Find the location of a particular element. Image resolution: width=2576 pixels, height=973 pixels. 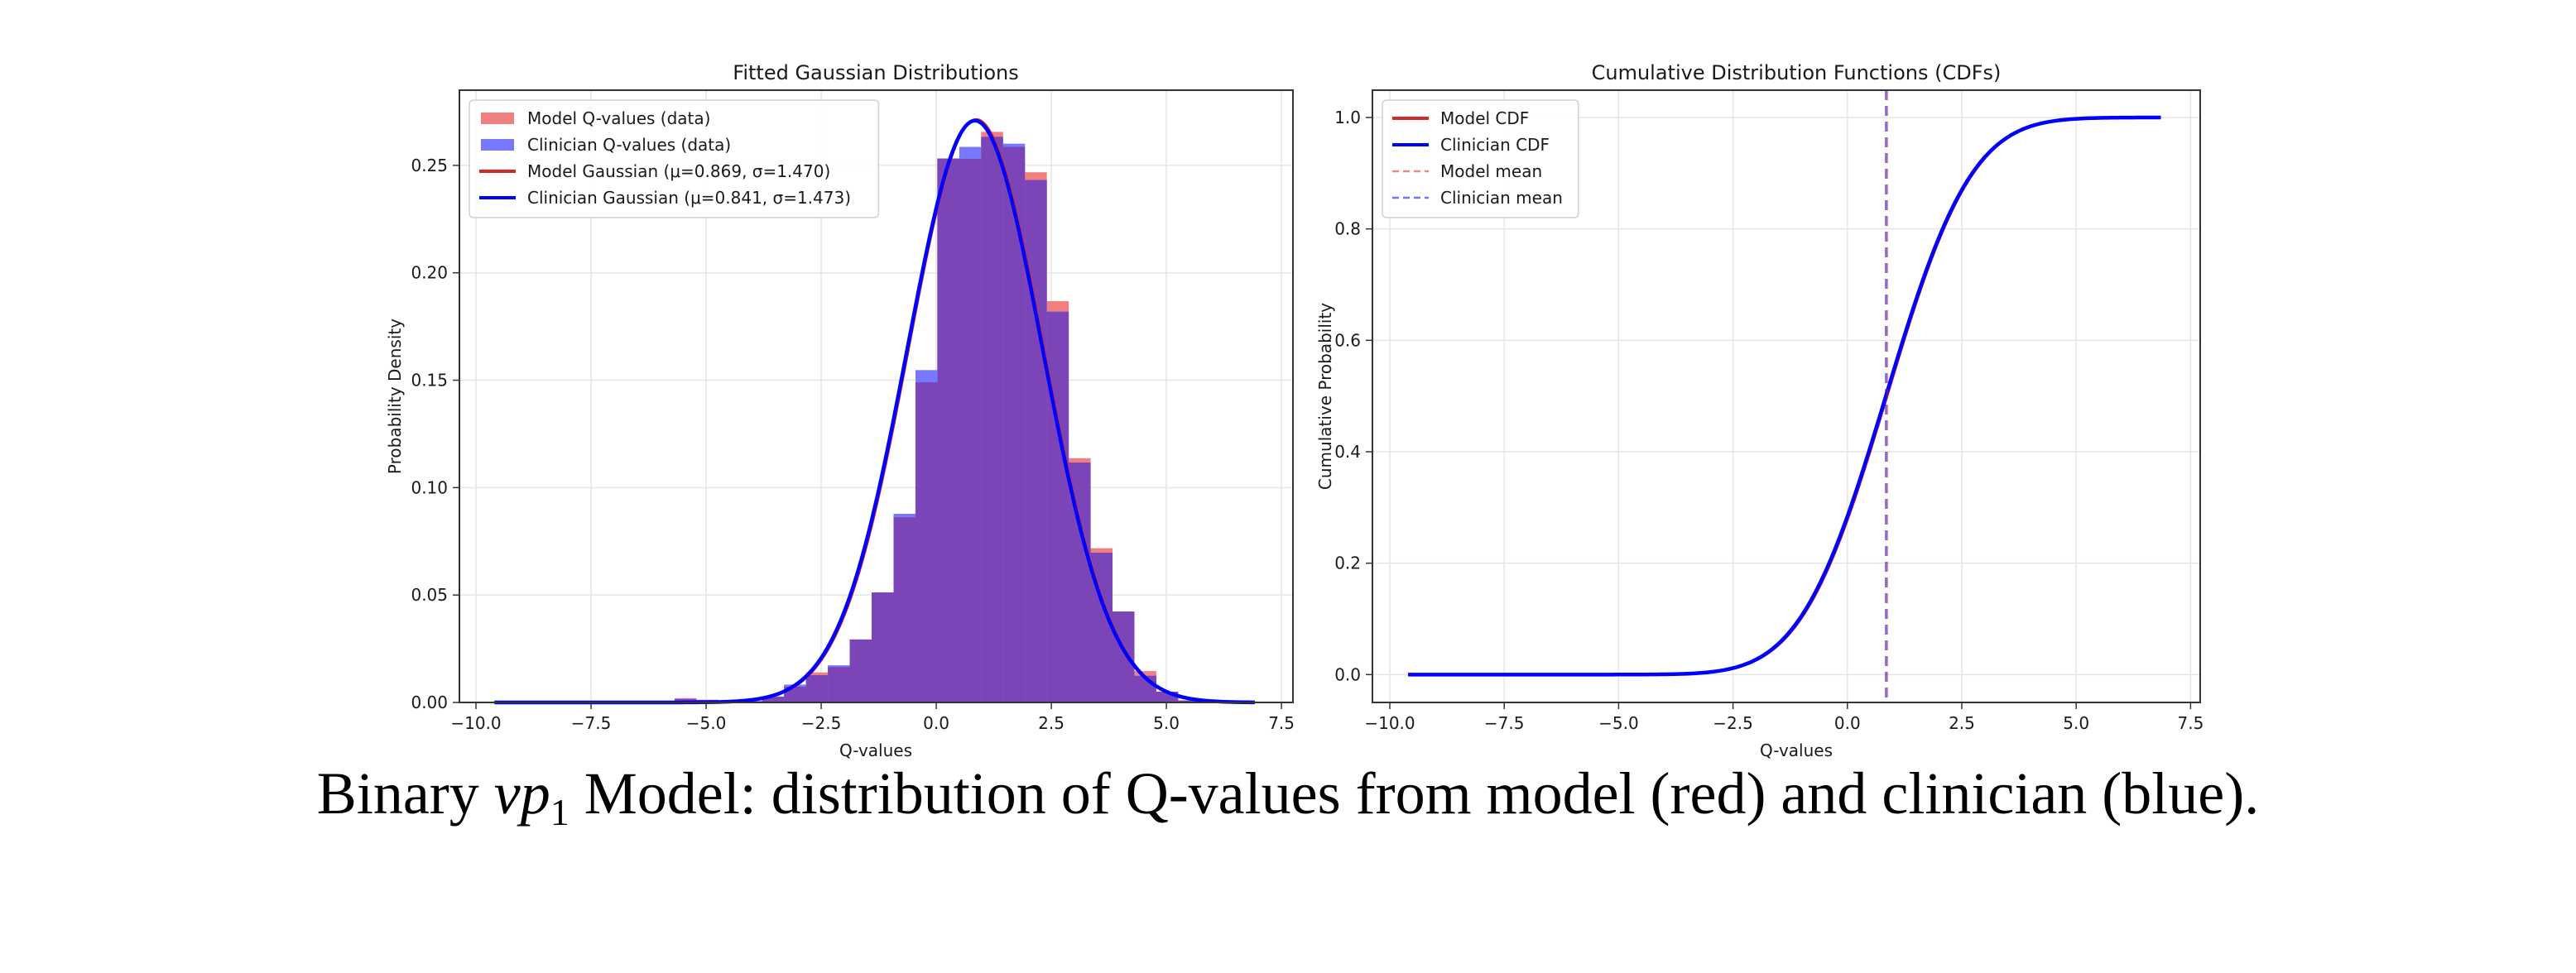

histogram-title: Fitted Gaussian Distributions is located at coordinates (875, 72).